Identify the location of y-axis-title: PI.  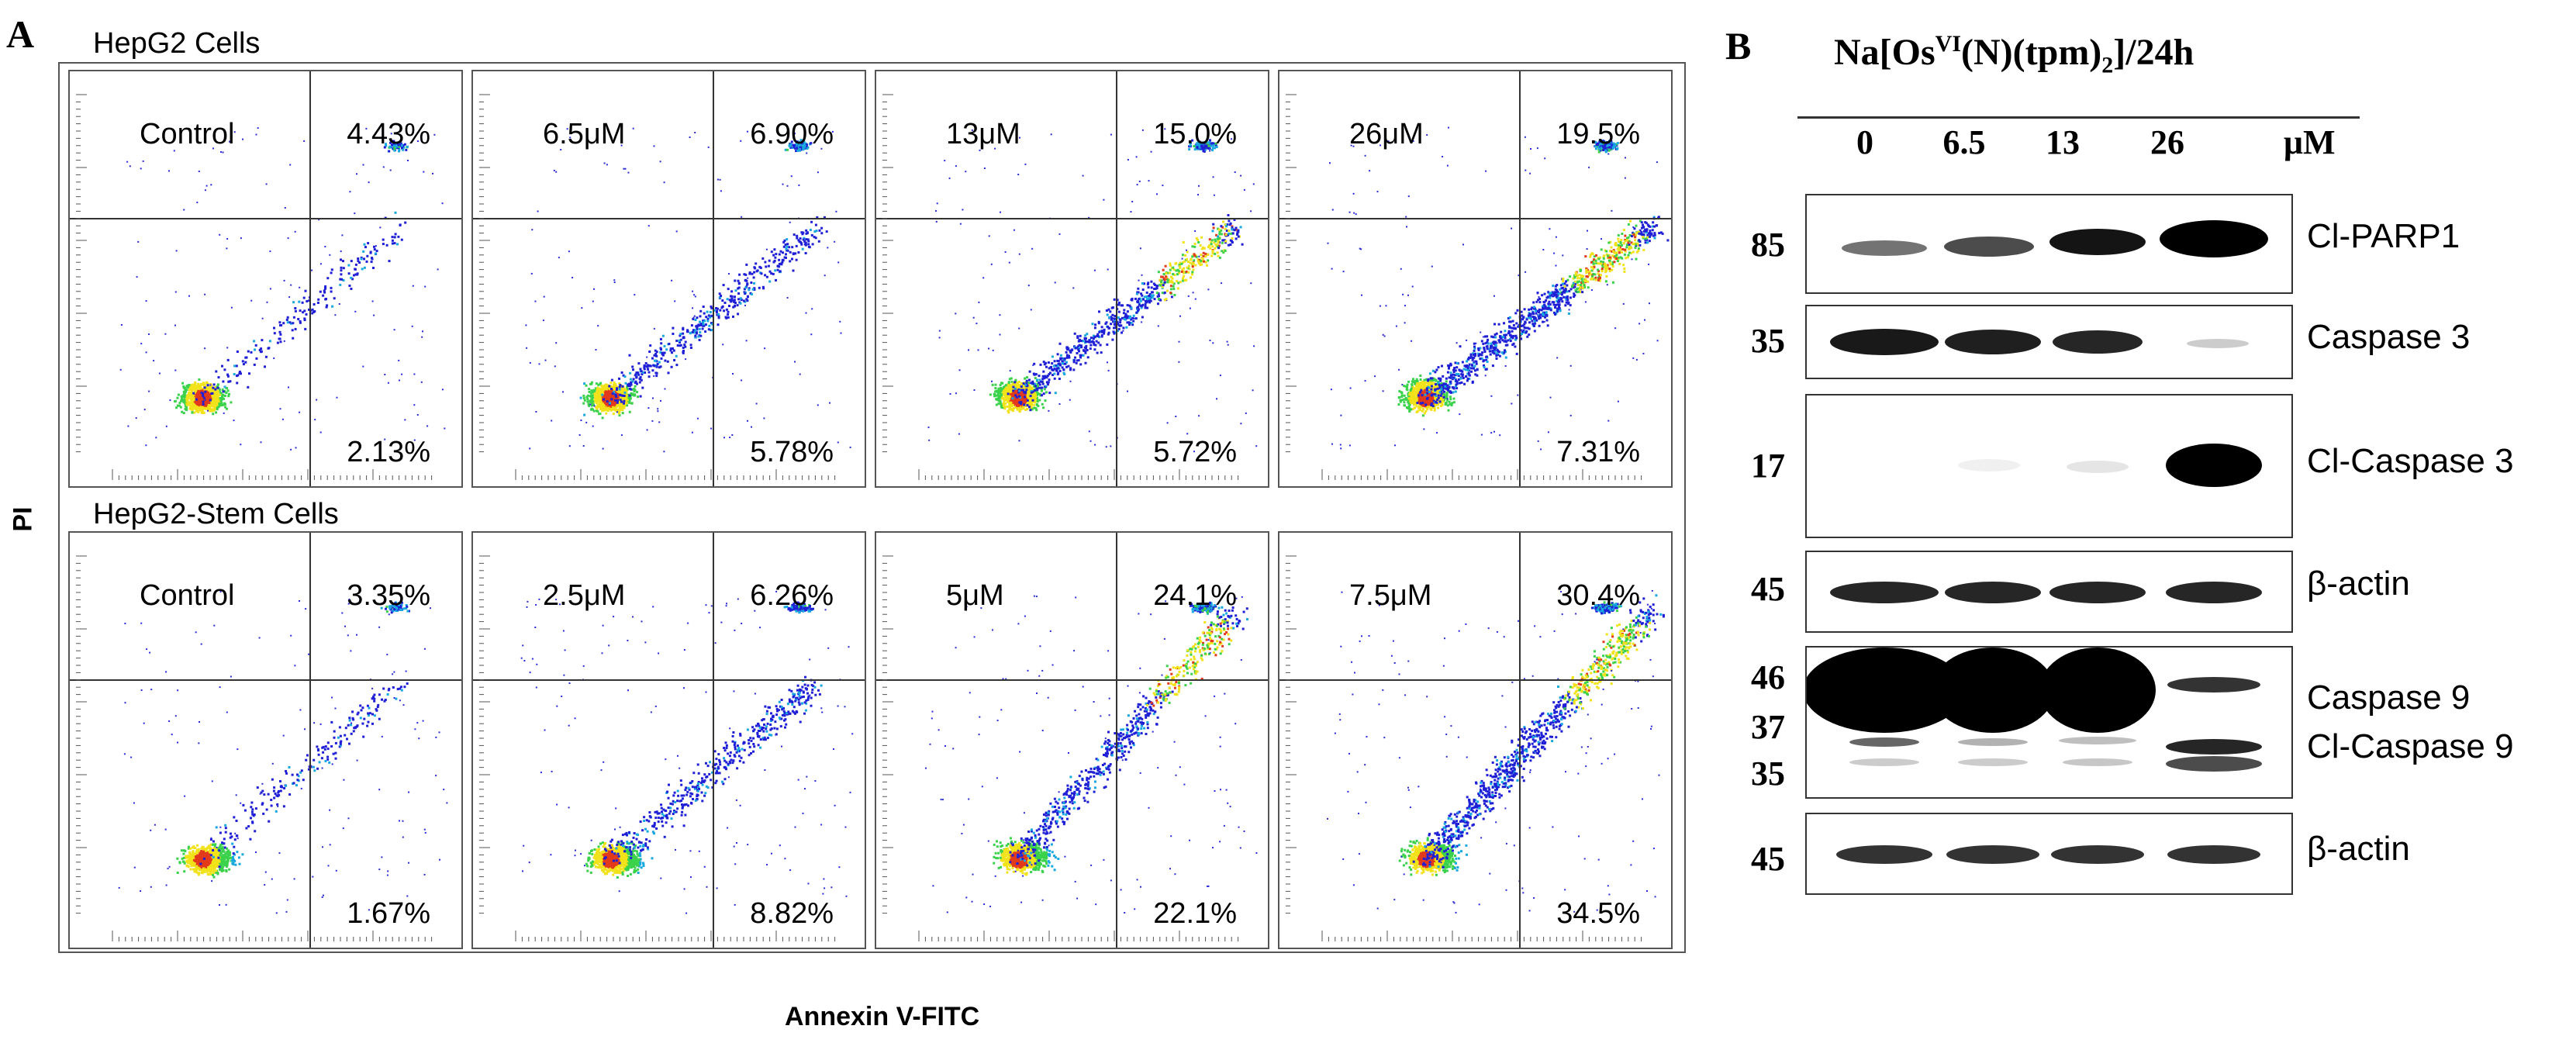
(23, 519).